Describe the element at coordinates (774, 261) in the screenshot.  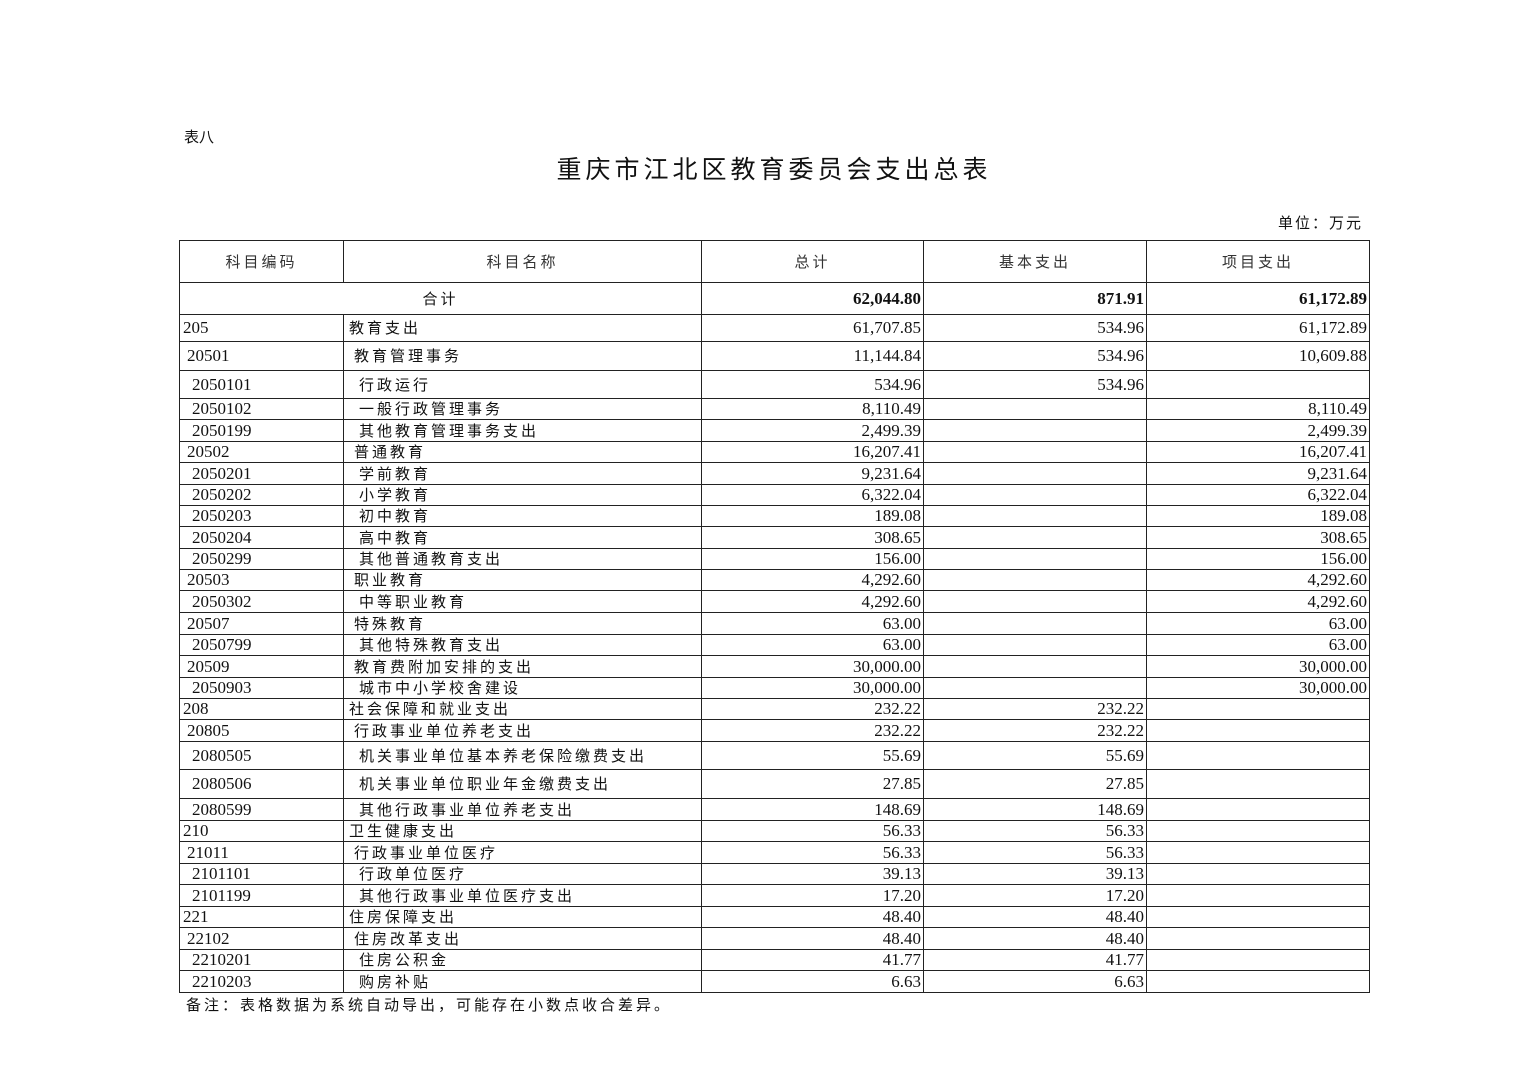
I see `header-row: 科目编码 科目名称 总计 基本支出 项目支出` at that location.